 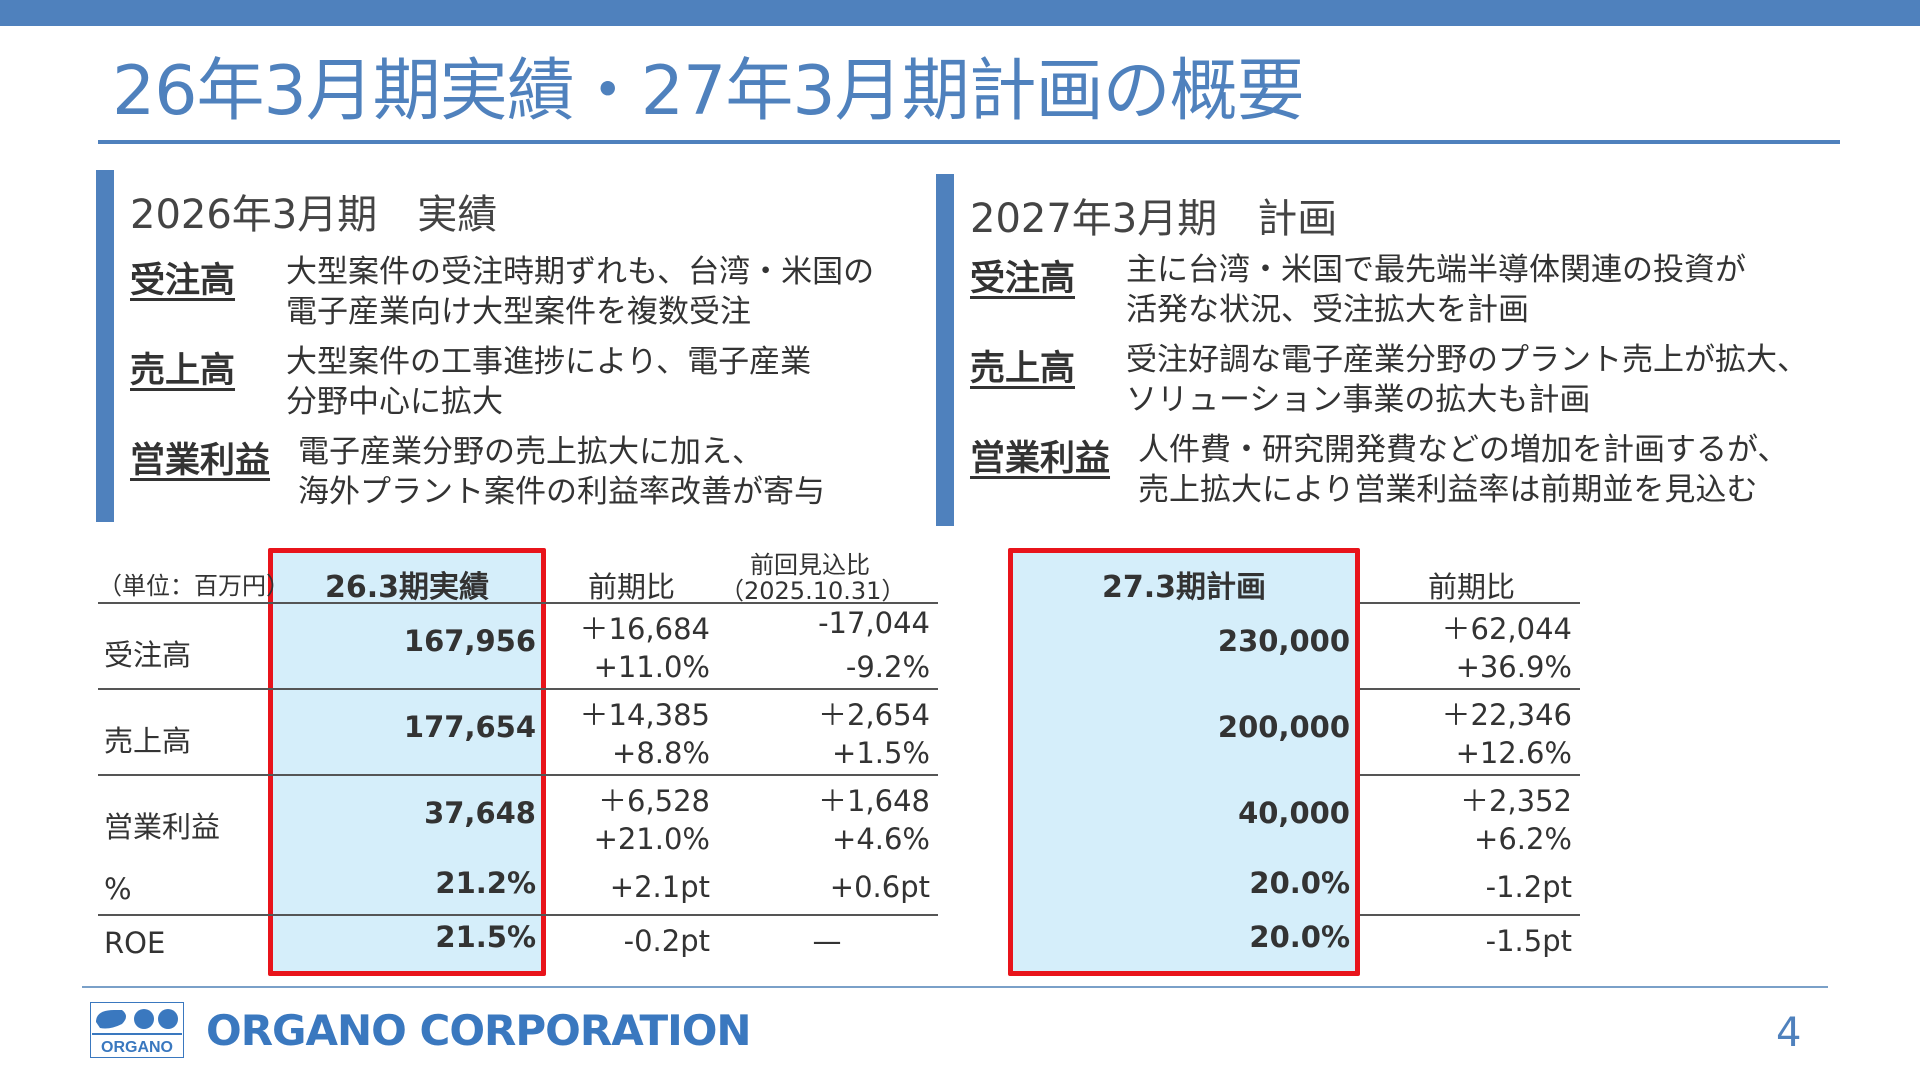 I want to click on description-line: 分野中心に拡大, so click(x=394, y=402).